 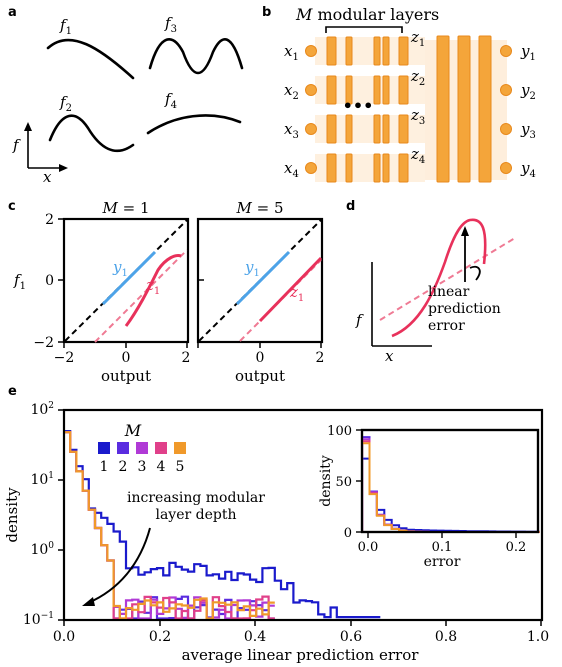 I want to click on error-hook, so click(x=475, y=273).